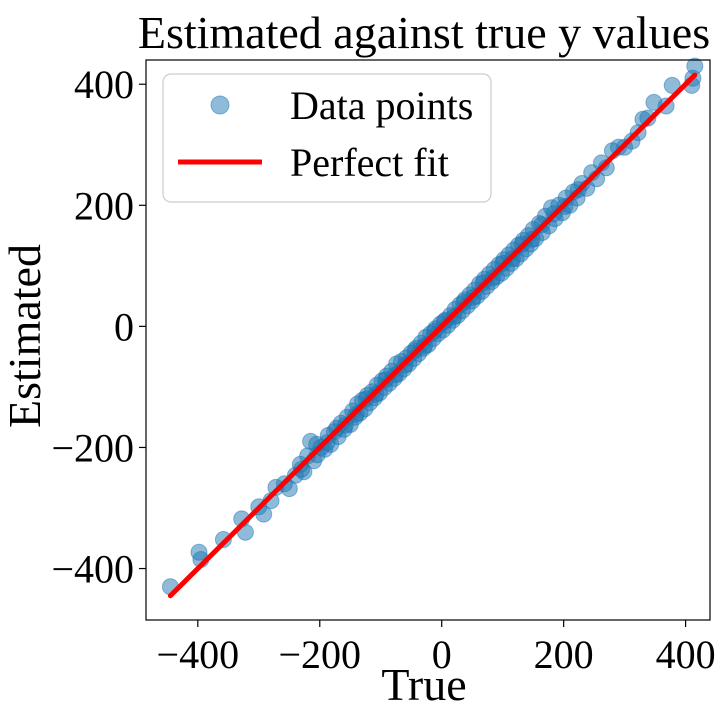  What do you see at coordinates (220, 105) in the screenshot?
I see `legend-marker-data-points` at bounding box center [220, 105].